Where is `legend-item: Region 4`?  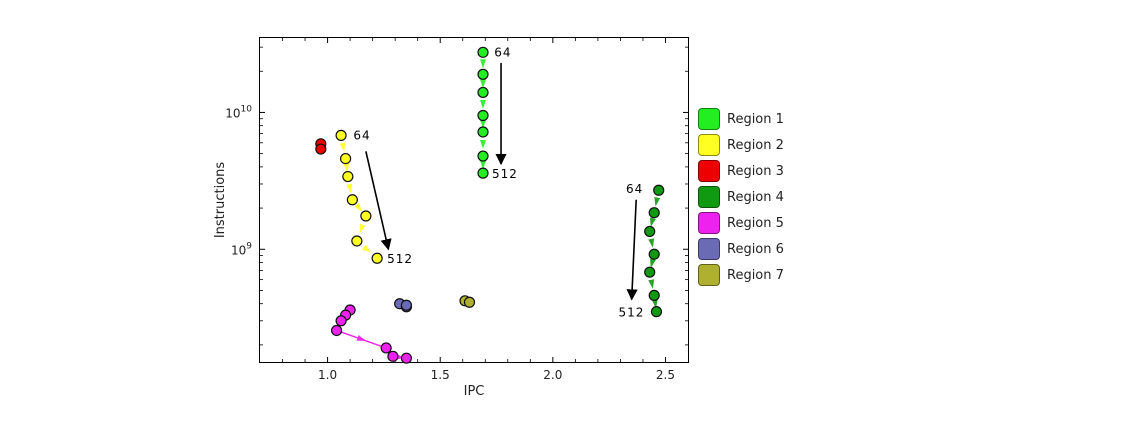
legend-item: Region 4 is located at coordinates (753, 198).